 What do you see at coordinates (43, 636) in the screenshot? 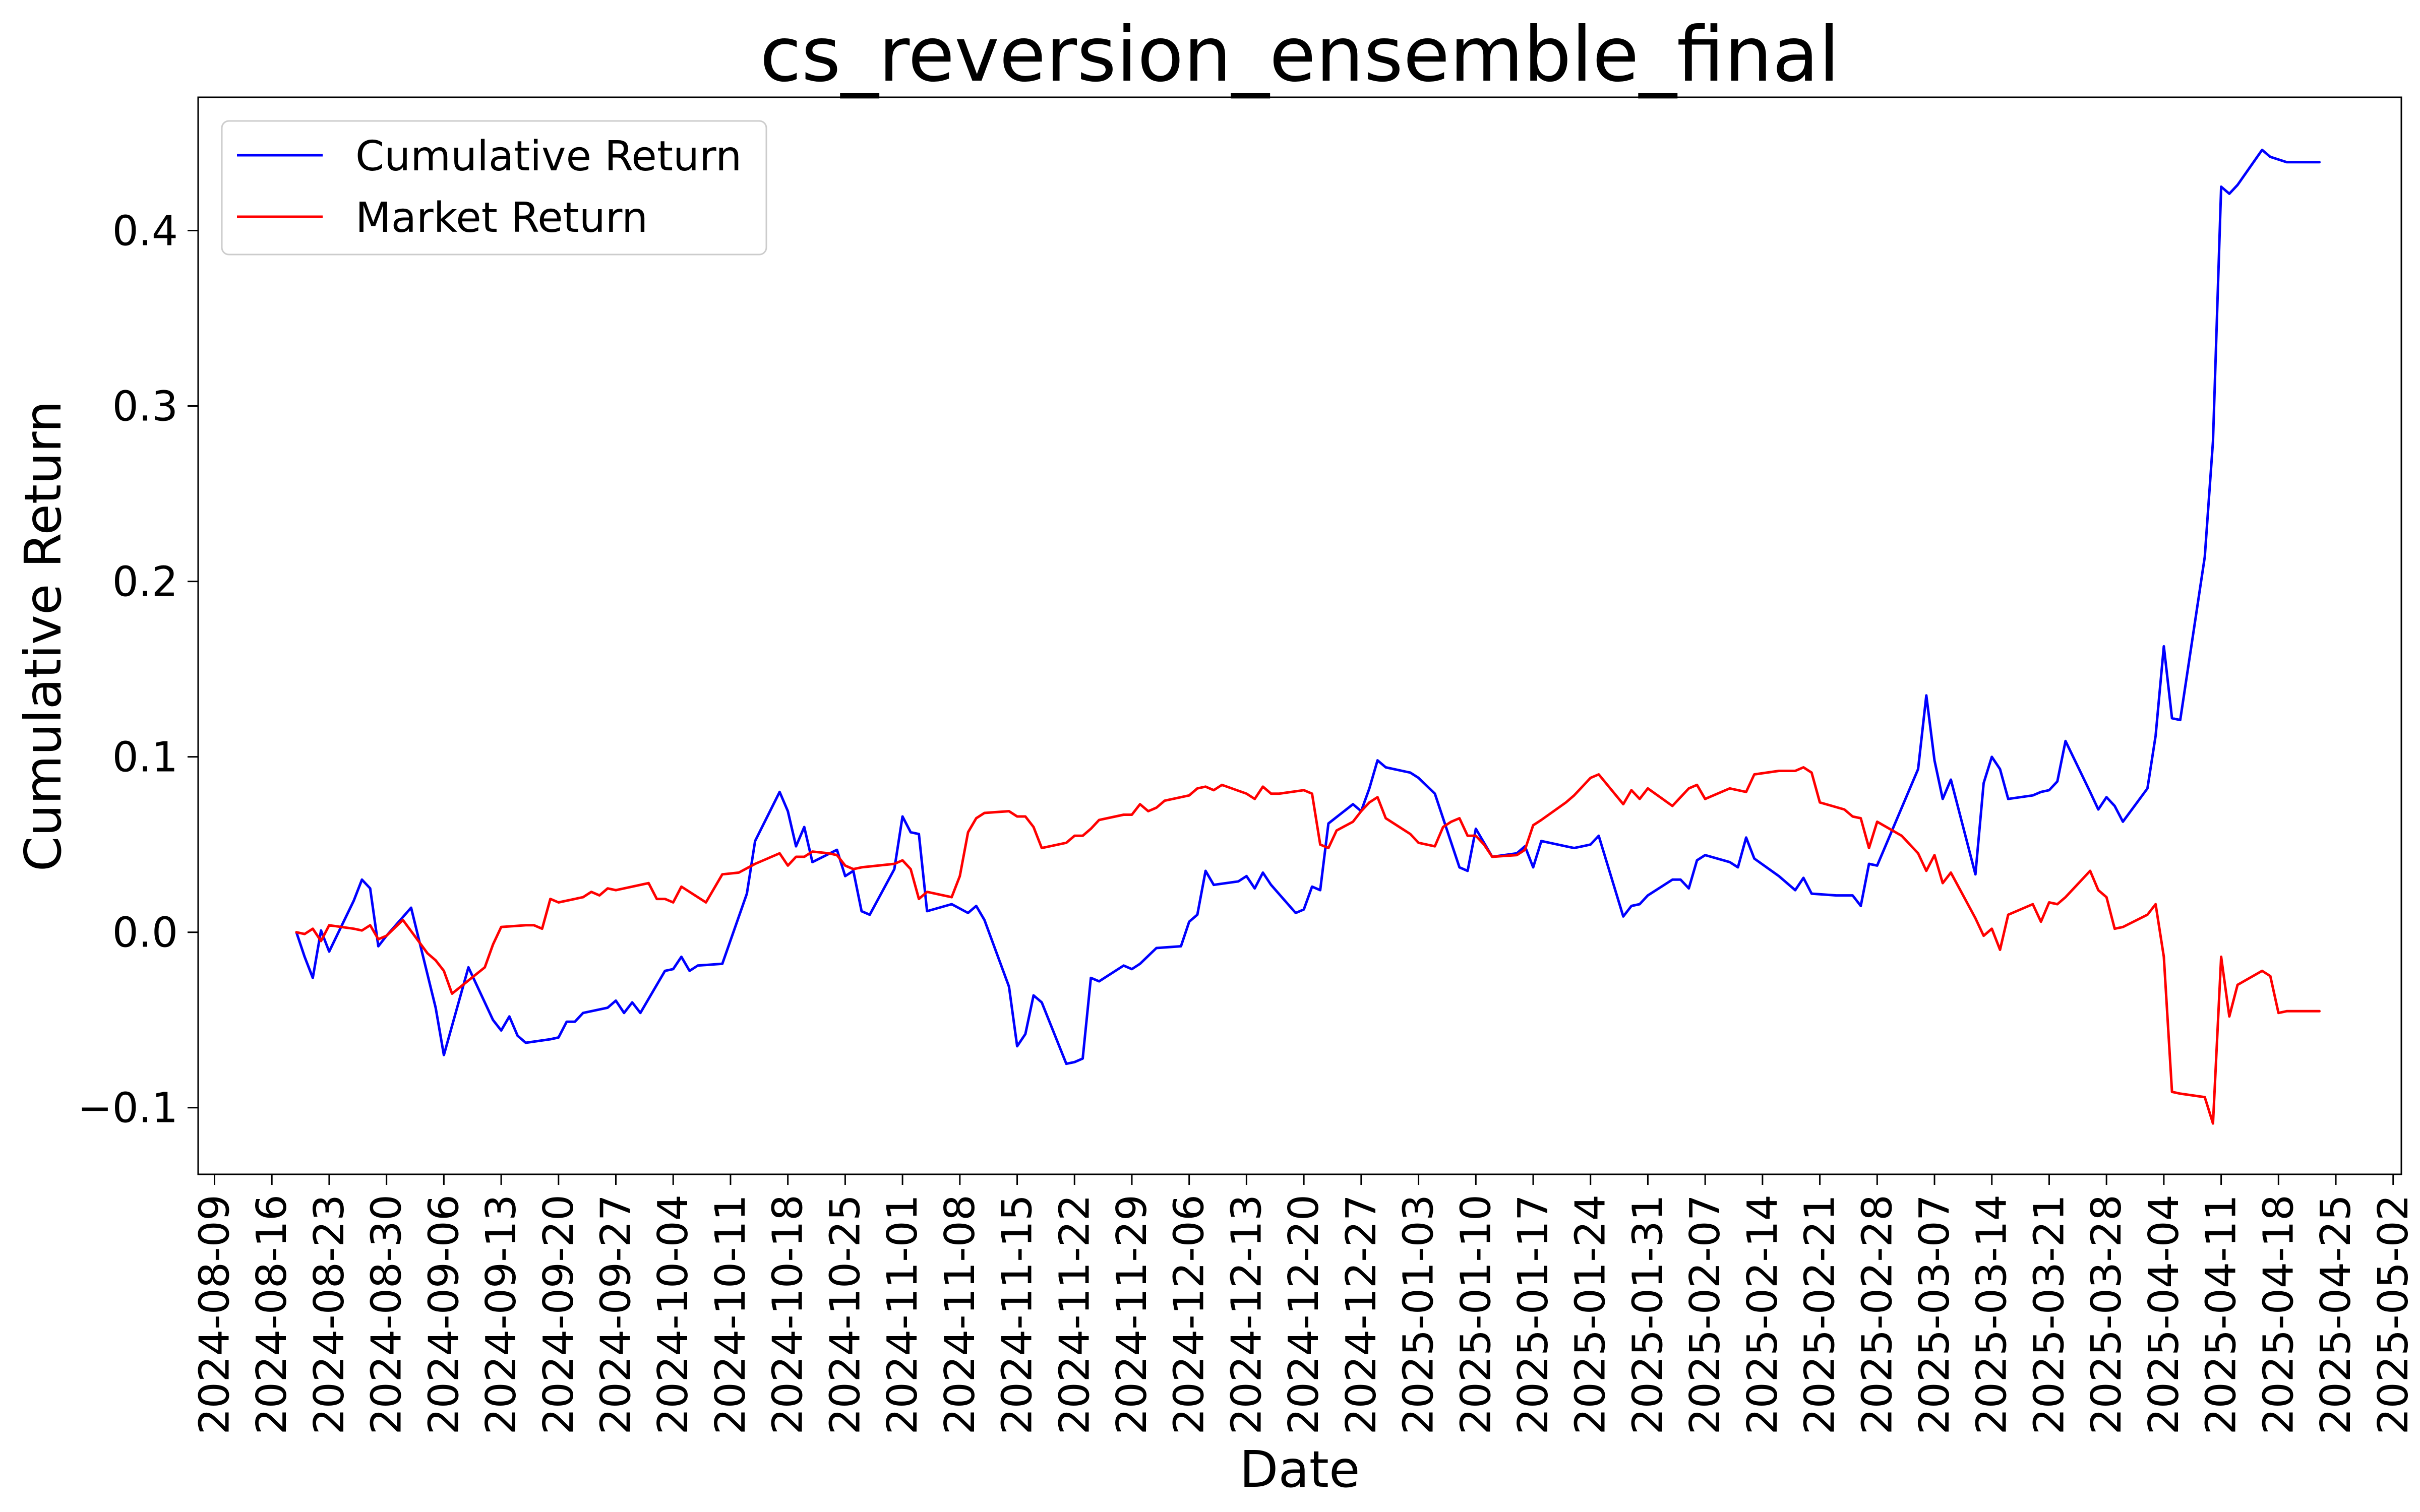
I see `y-axis-title: Cumulative Return` at bounding box center [43, 636].